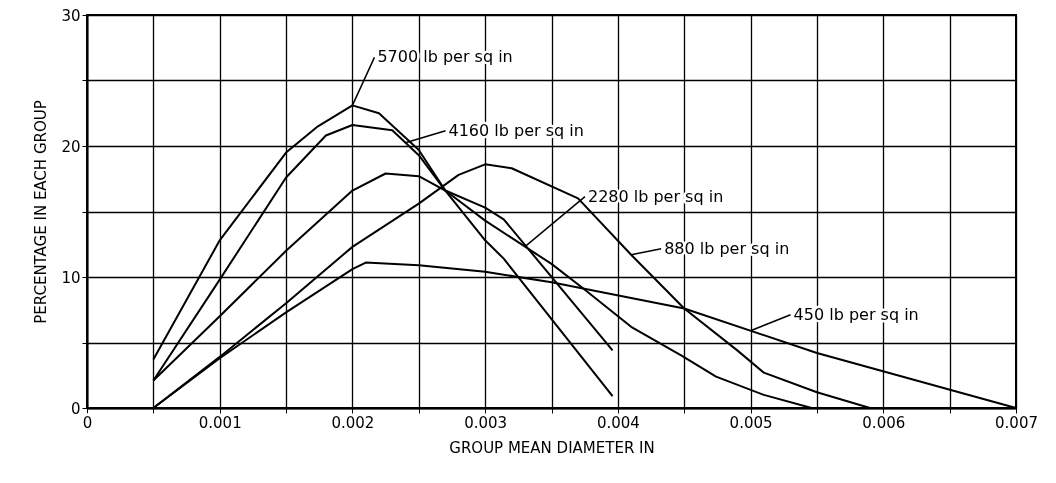 Image resolution: width=1056 pixels, height=483 pixels. I want to click on y-axis-title: PERCENTAGE IN EACH GROUP, so click(41, 212).